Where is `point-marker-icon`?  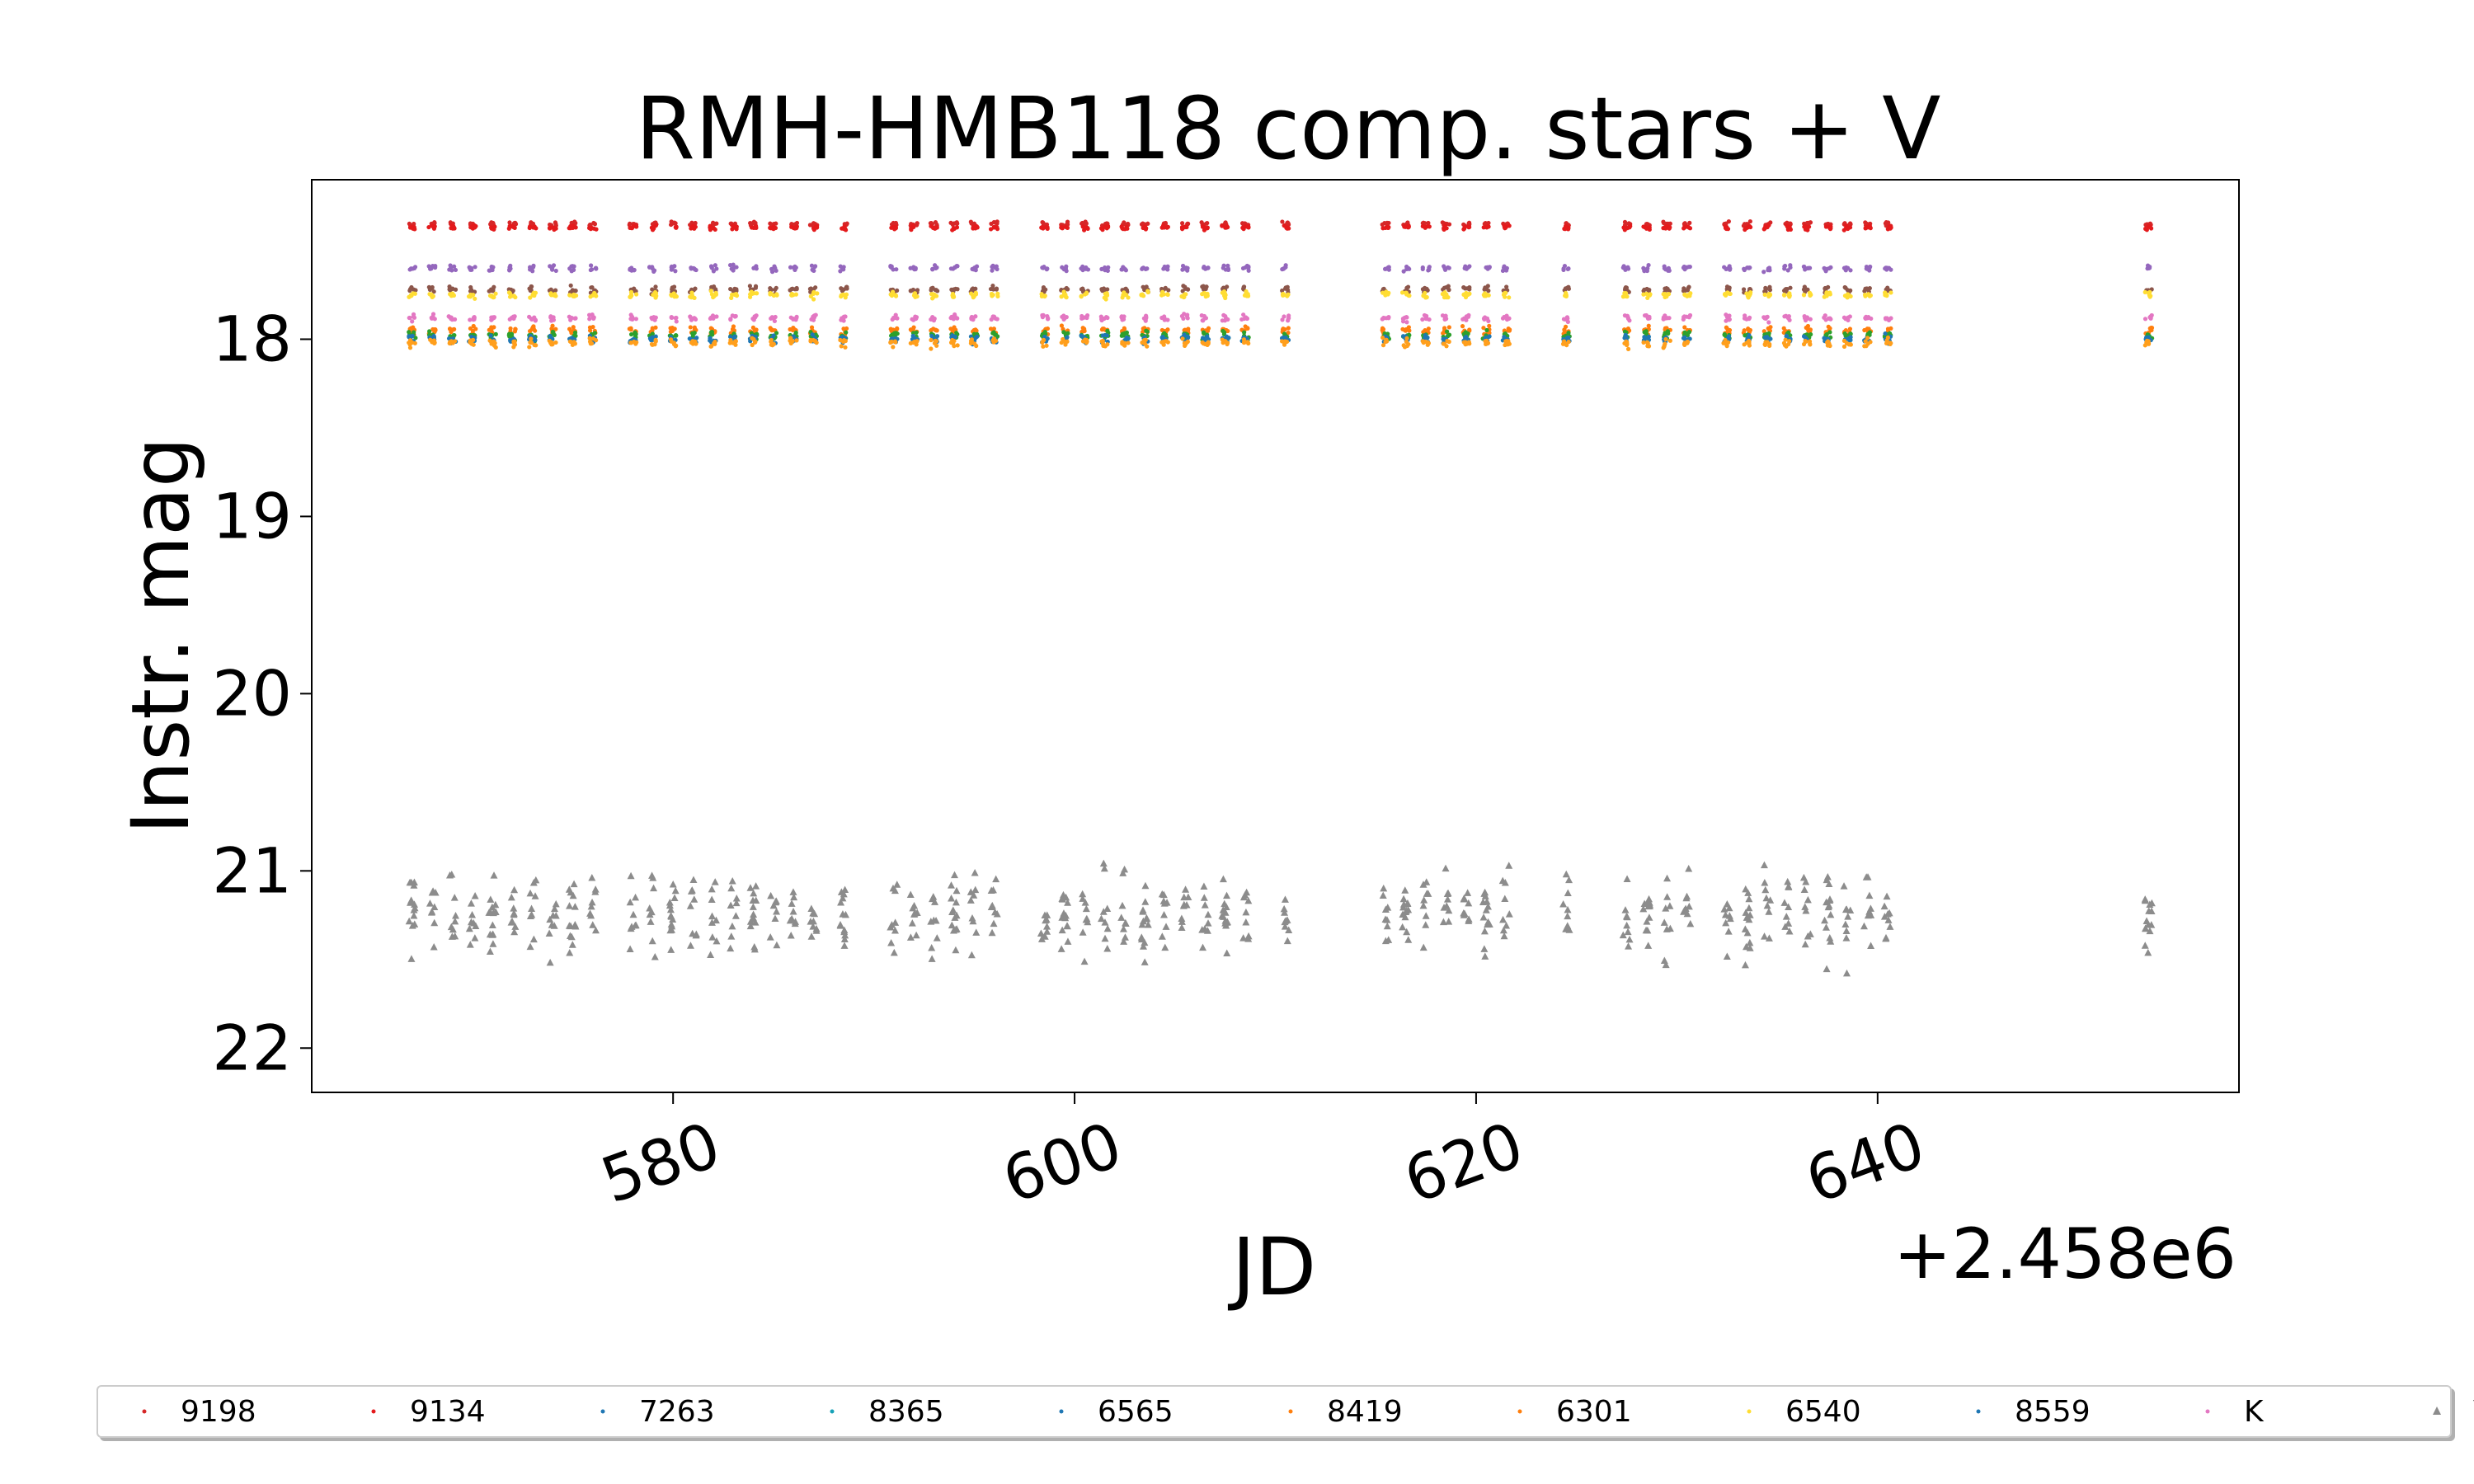 point-marker-icon is located at coordinates (1978, 1411).